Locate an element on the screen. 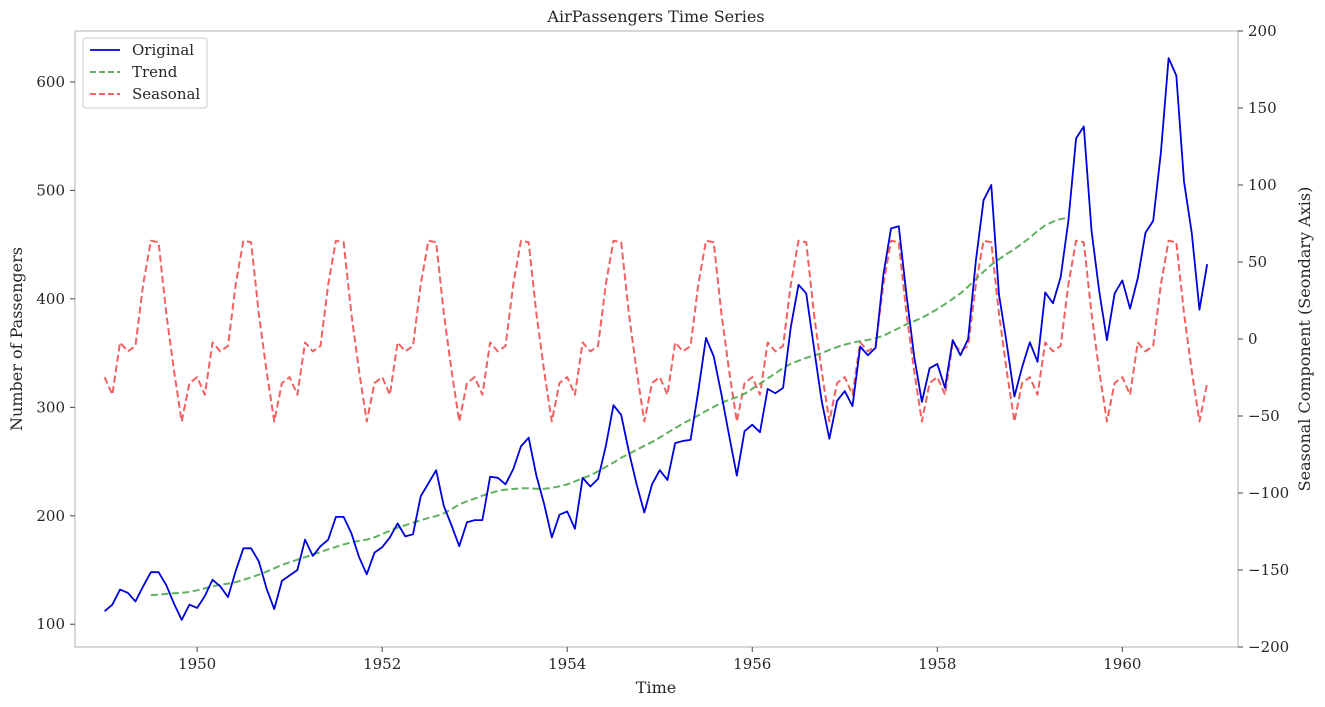 This screenshot has width=1325, height=707. y-tick-label: 600 is located at coordinates (50, 82).